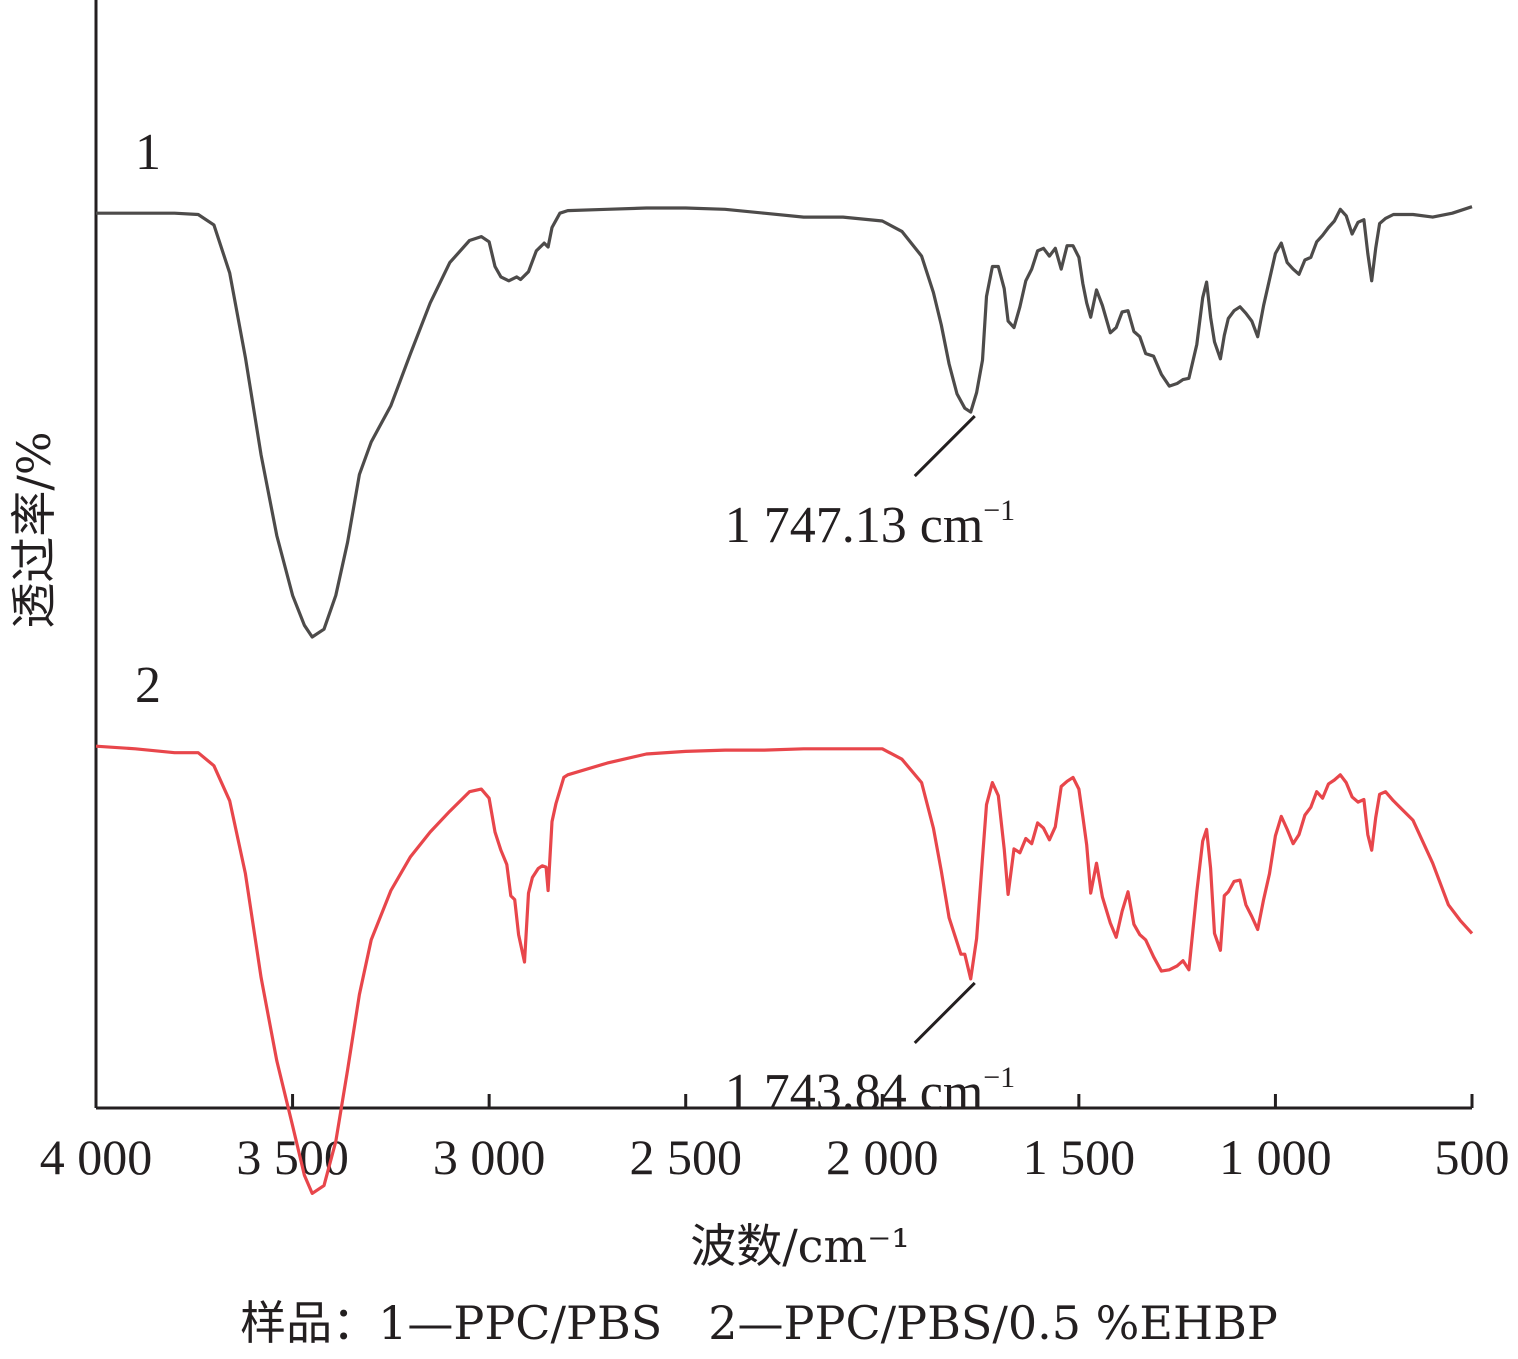 Image resolution: width=1518 pixels, height=1359 pixels. What do you see at coordinates (1472, 1157) in the screenshot?
I see `x-tick-label: 500` at bounding box center [1472, 1157].